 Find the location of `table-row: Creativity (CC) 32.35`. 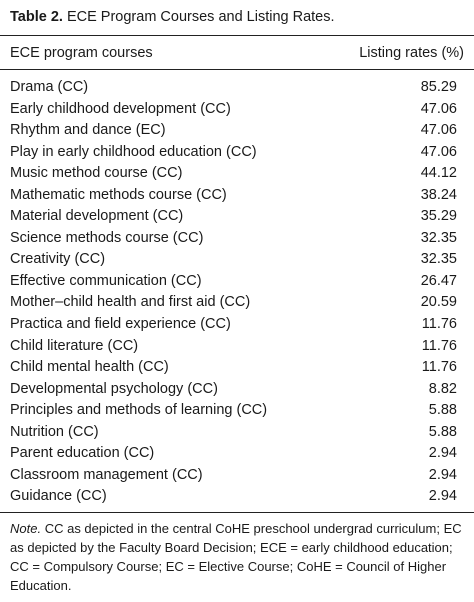

table-row: Creativity (CC) 32.35 is located at coordinates (233, 260).